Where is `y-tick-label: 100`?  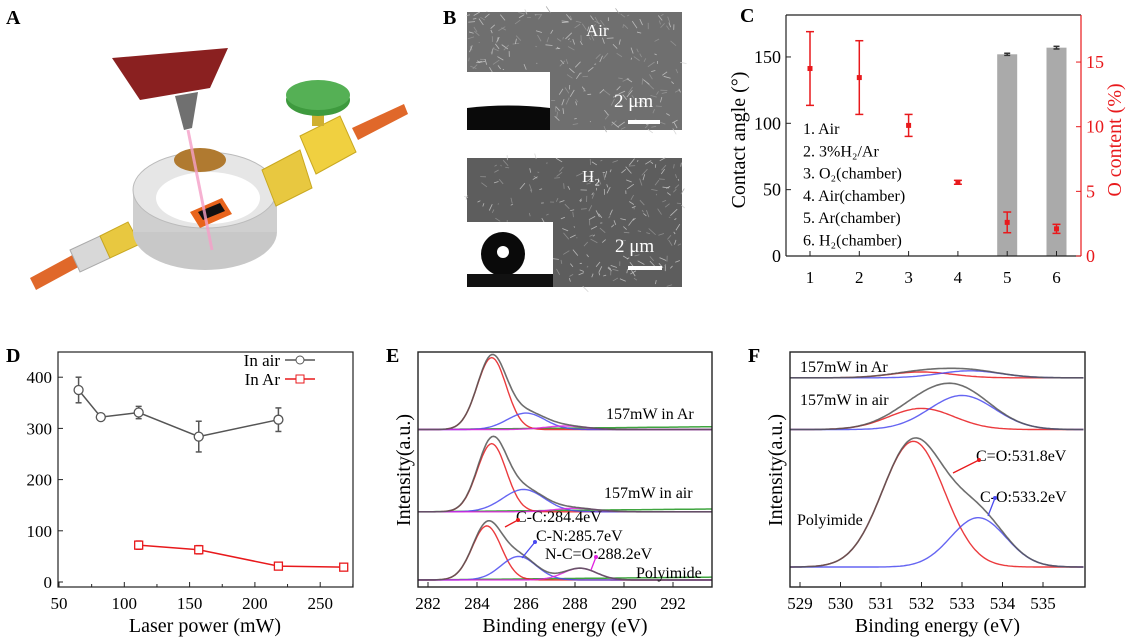 y-tick-label: 100 is located at coordinates (40, 531).